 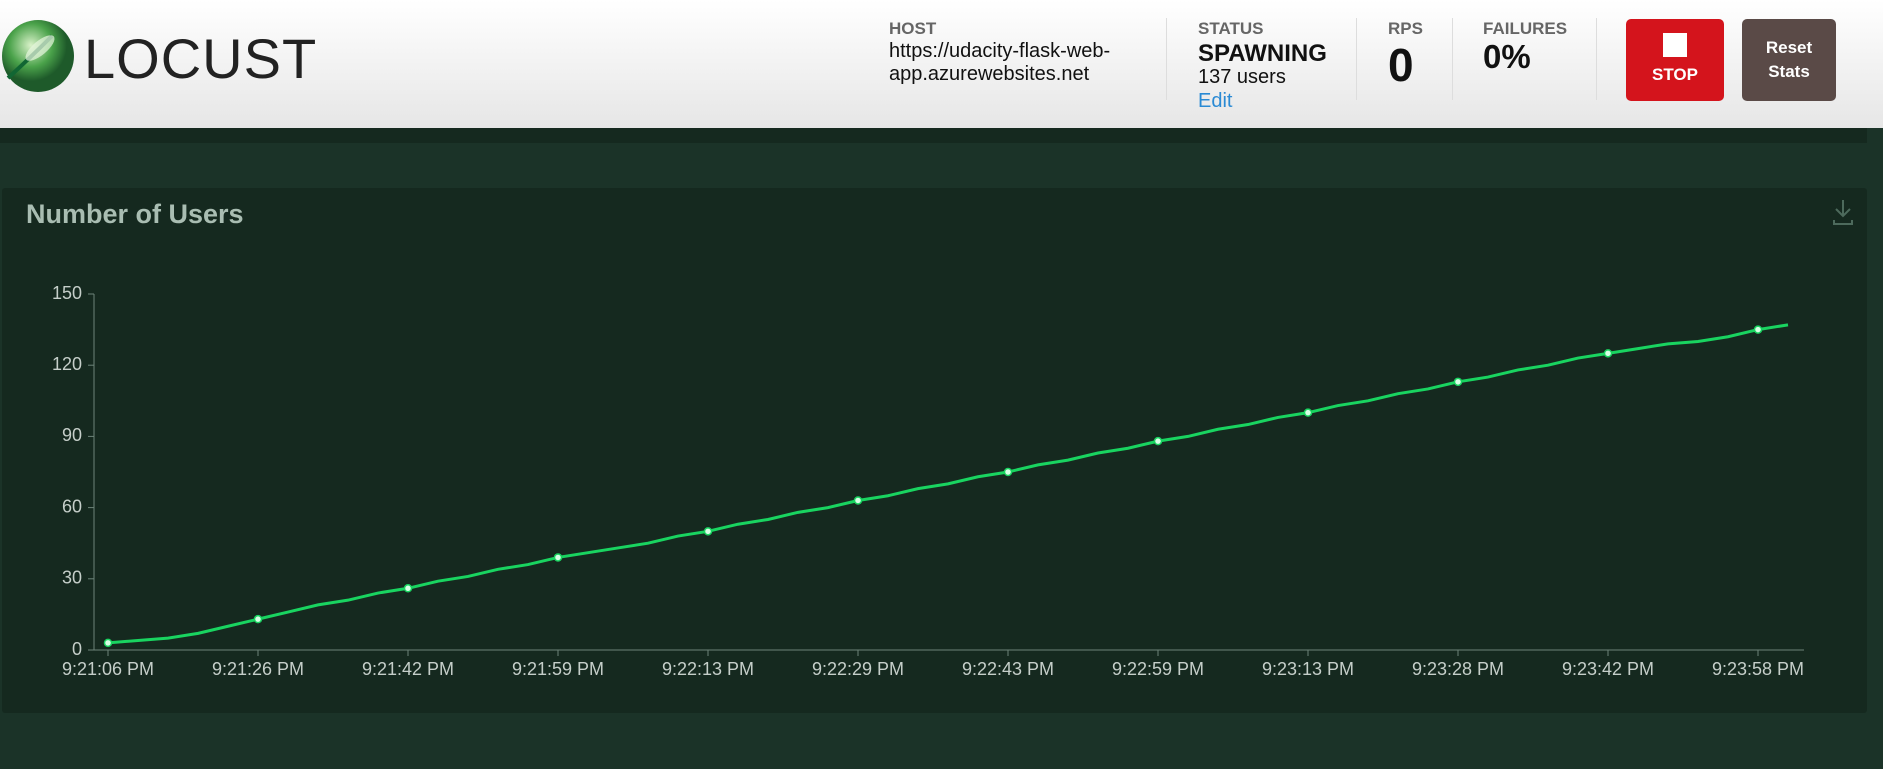 I want to click on y-tick-label: 120, so click(x=67, y=364).